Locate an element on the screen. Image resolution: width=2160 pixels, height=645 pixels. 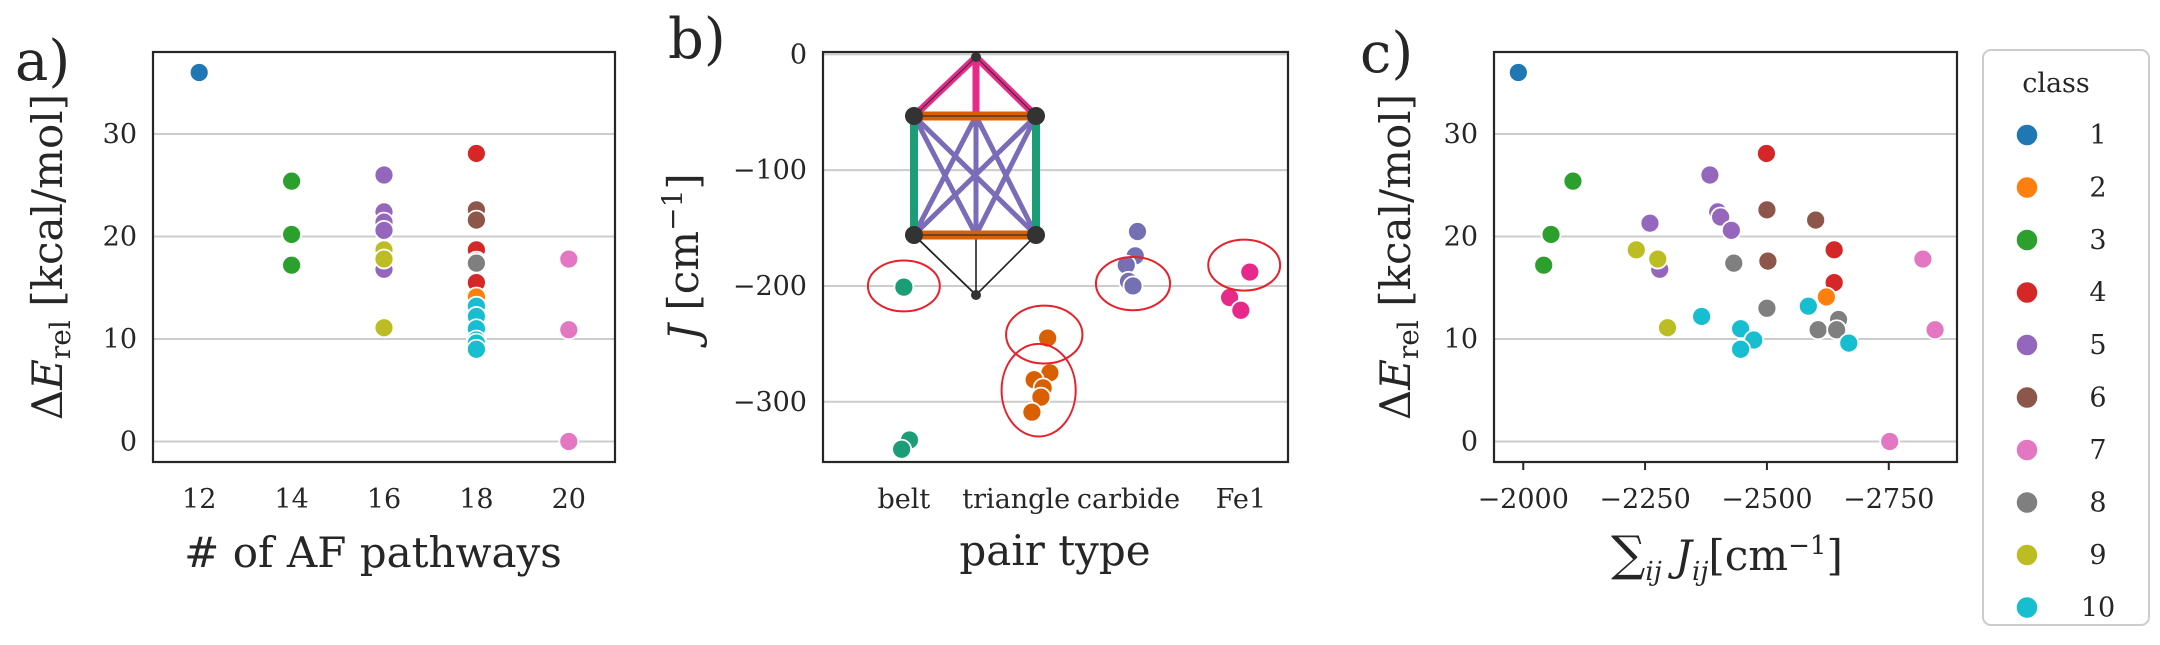
x-tick-label: carbide is located at coordinates (1128, 499).